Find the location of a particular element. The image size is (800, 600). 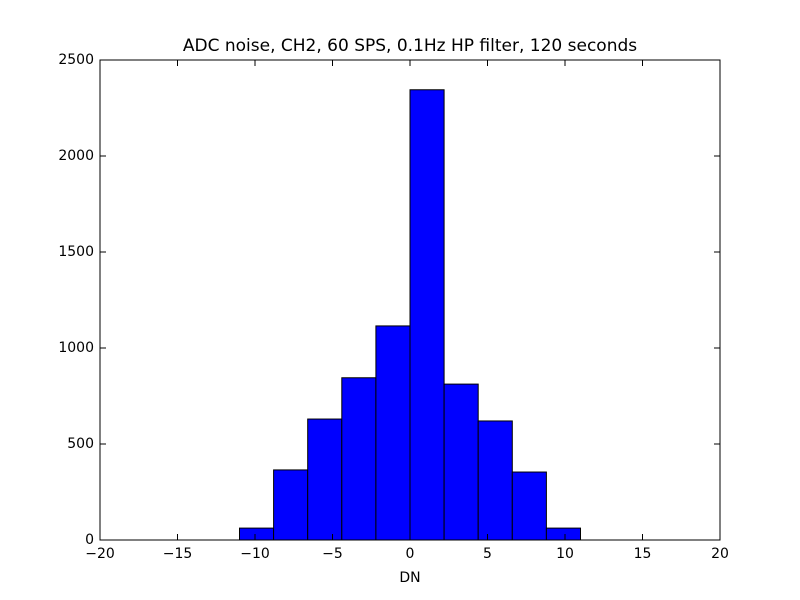

x-tick-label: 20 is located at coordinates (720, 554).